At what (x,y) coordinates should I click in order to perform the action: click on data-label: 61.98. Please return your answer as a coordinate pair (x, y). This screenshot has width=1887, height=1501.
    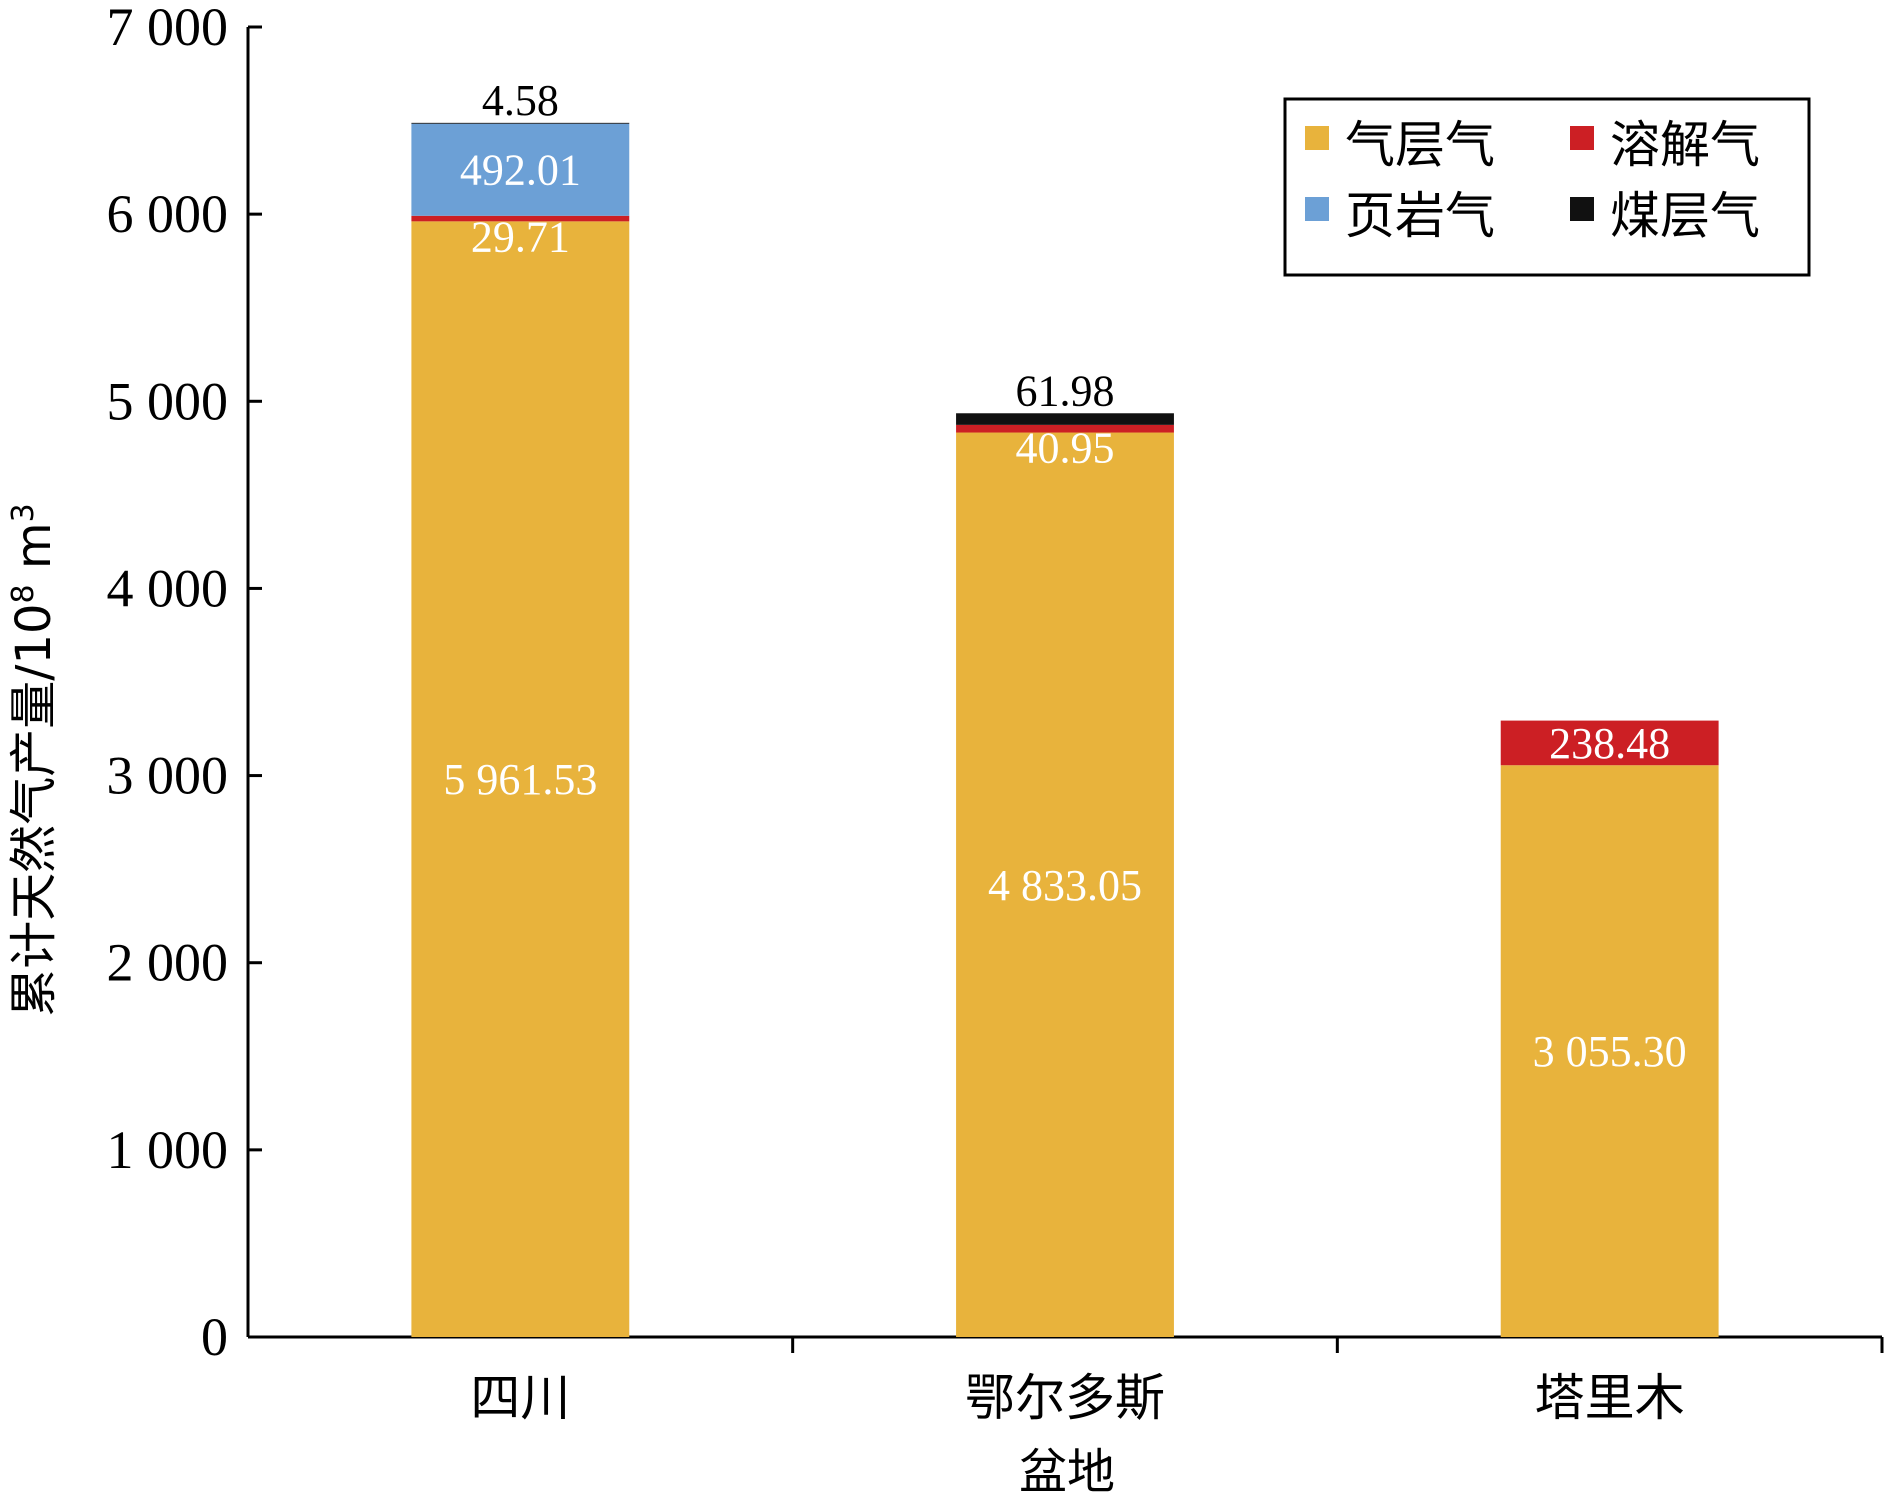
    Looking at the image, I should click on (1065, 390).